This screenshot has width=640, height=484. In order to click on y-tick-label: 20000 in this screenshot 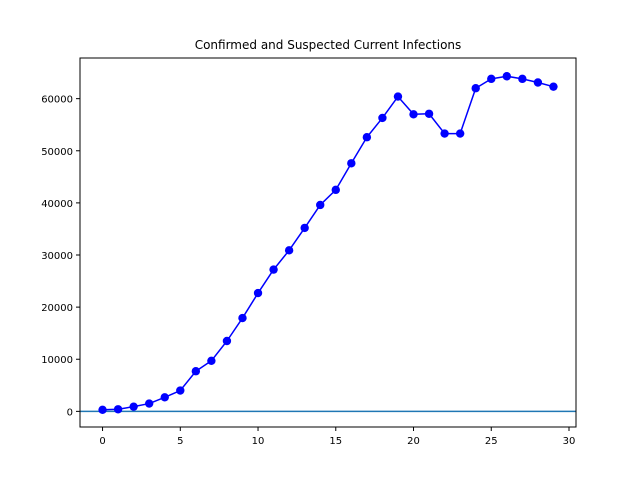, I will do `click(57, 308)`.